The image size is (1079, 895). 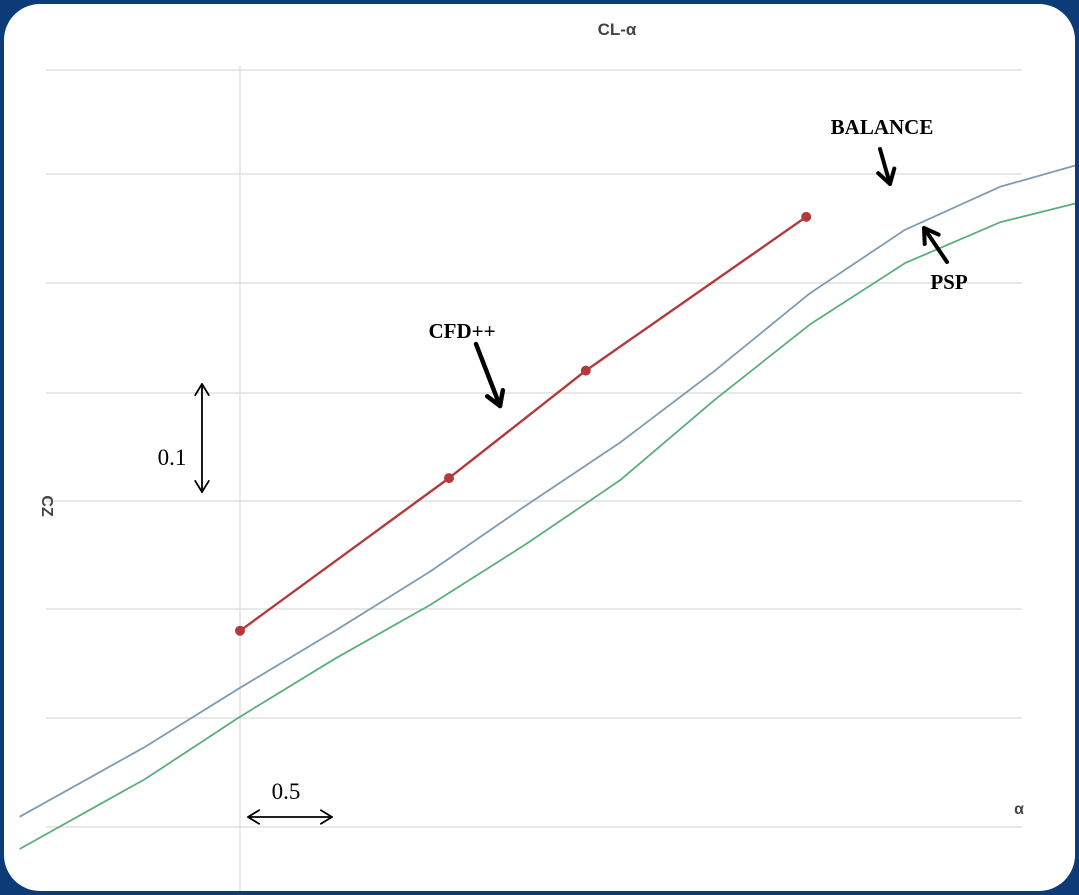 I want to click on x-axis-label: α, so click(x=1019, y=809).